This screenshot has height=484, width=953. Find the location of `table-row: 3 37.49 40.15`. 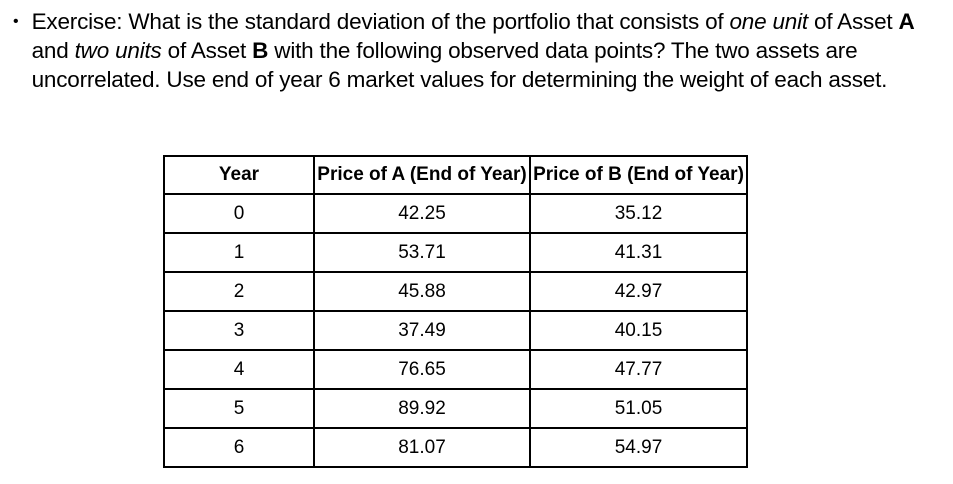

table-row: 3 37.49 40.15 is located at coordinates (455, 330).